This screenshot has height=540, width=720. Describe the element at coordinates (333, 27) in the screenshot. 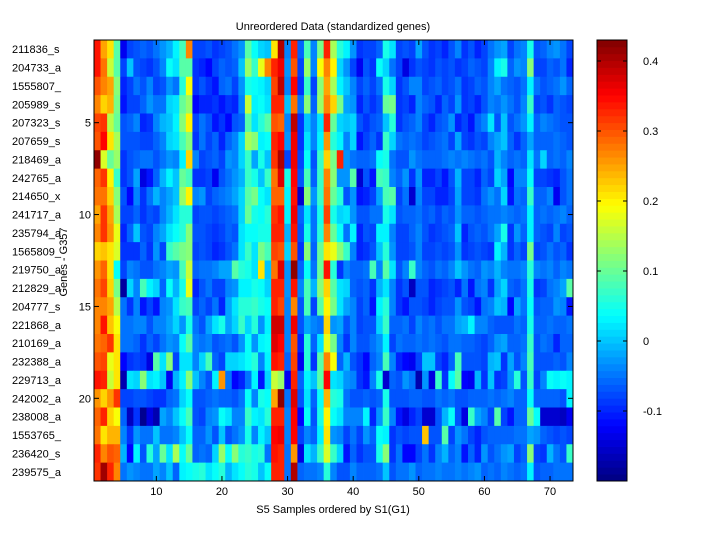

I see `chart-title: Unreordered Data (standardized genes)` at that location.